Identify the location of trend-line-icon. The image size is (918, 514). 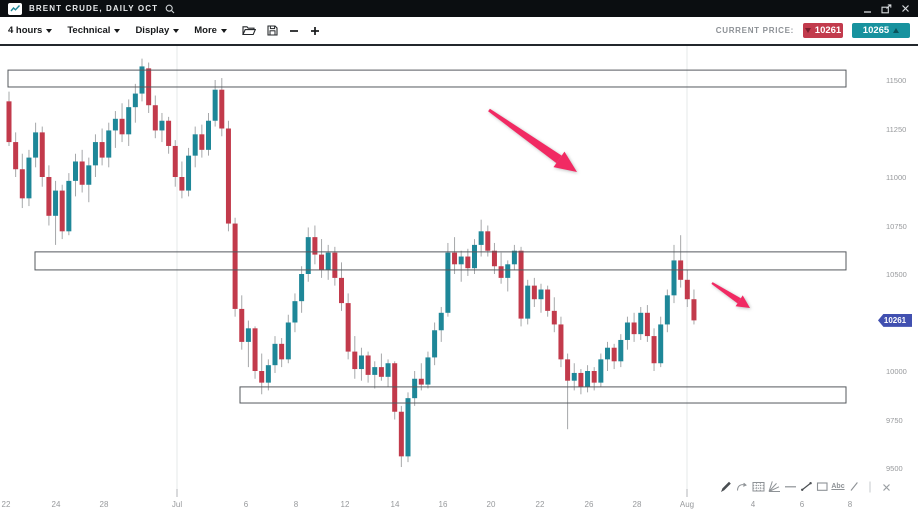
(806, 486).